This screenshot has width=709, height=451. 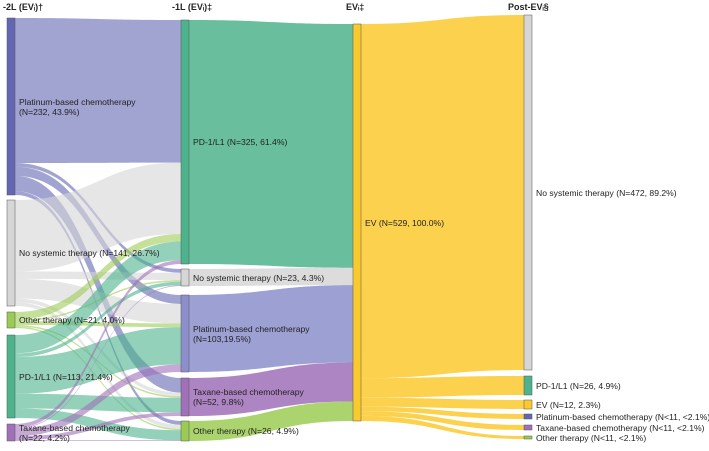 I want to click on node-c3_ev, so click(x=528, y=404).